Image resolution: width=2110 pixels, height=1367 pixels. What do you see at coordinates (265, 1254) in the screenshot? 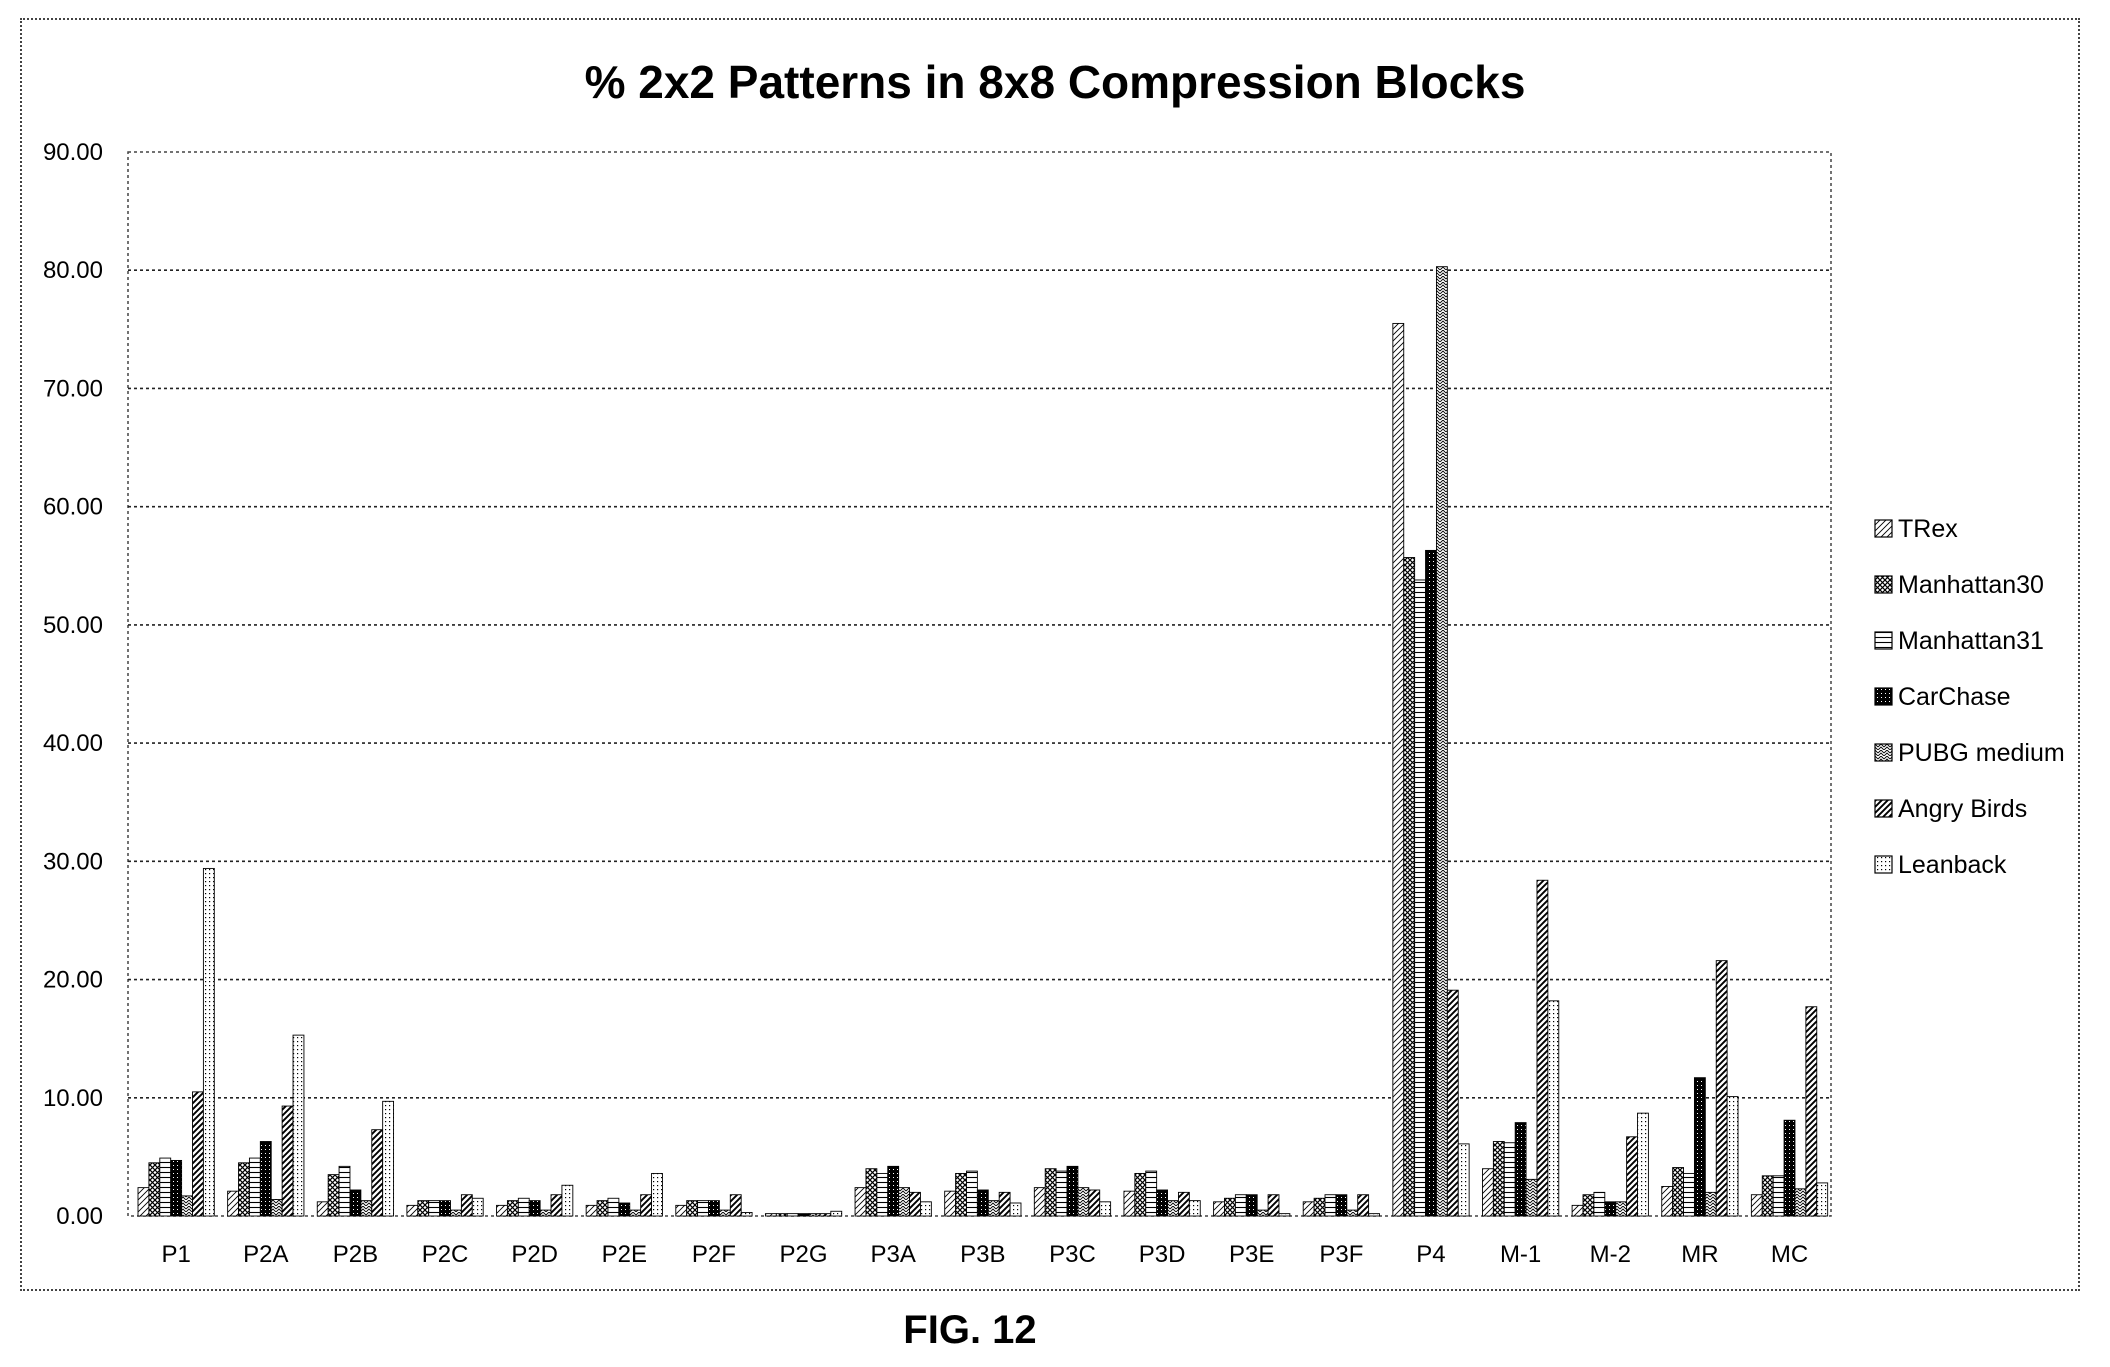
I see `x-tick-label: P2A` at bounding box center [265, 1254].